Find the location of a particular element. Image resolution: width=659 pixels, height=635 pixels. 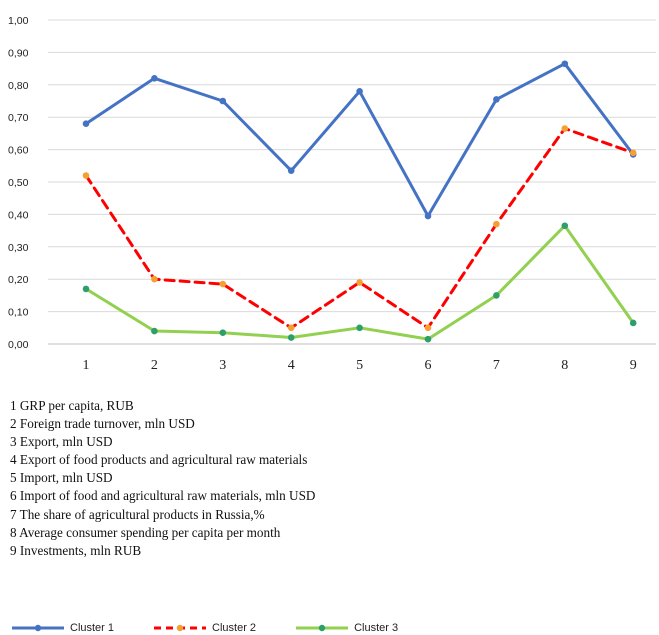

legend-item-cluster-2: Cluster 2 is located at coordinates (204, 628).